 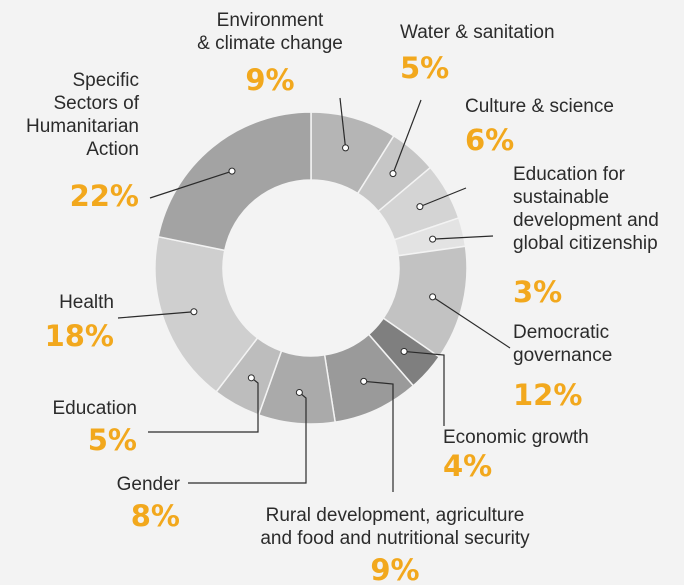 I want to click on slice-value-label-8: 5%, so click(x=112, y=440).